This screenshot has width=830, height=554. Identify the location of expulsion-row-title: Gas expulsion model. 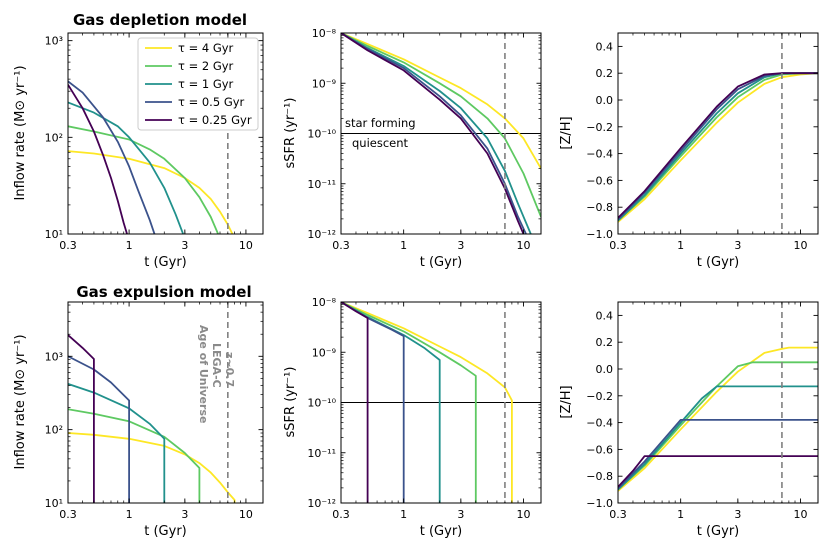
(163, 292).